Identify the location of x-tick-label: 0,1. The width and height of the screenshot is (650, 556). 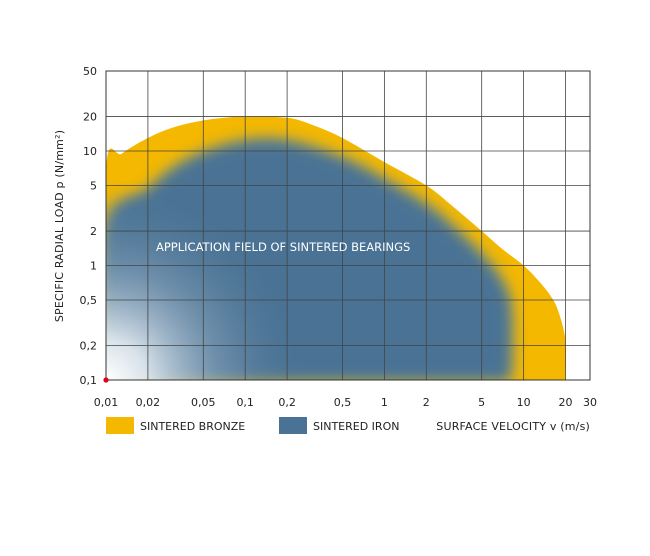
(245, 402).